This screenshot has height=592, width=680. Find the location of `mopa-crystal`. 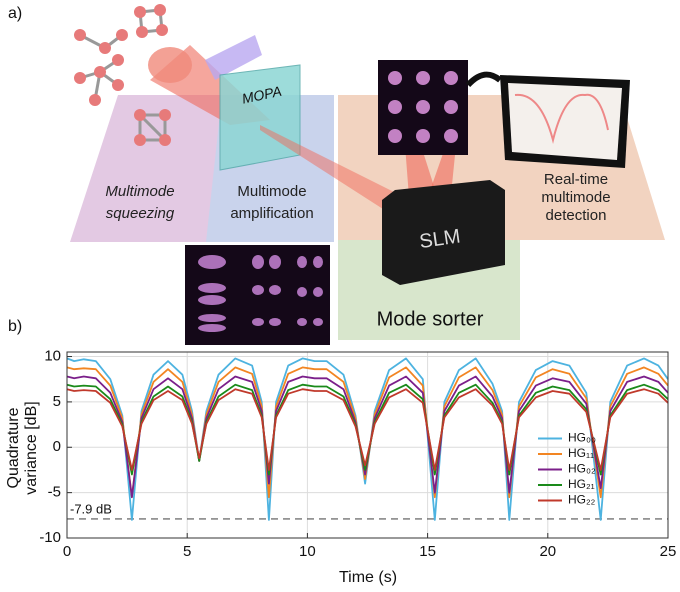

mopa-crystal is located at coordinates (260, 117).